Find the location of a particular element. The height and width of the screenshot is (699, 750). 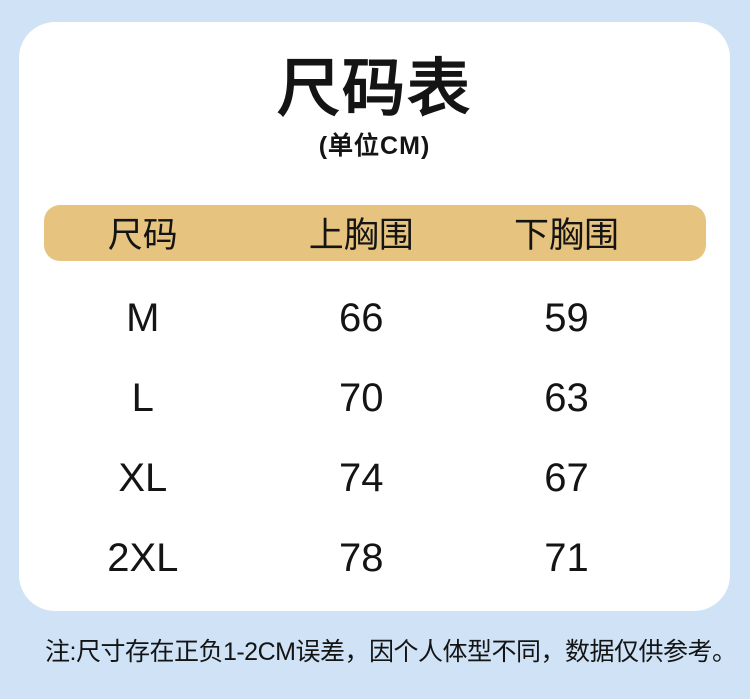

cell-lower-bust: 59 is located at coordinates (566, 318).